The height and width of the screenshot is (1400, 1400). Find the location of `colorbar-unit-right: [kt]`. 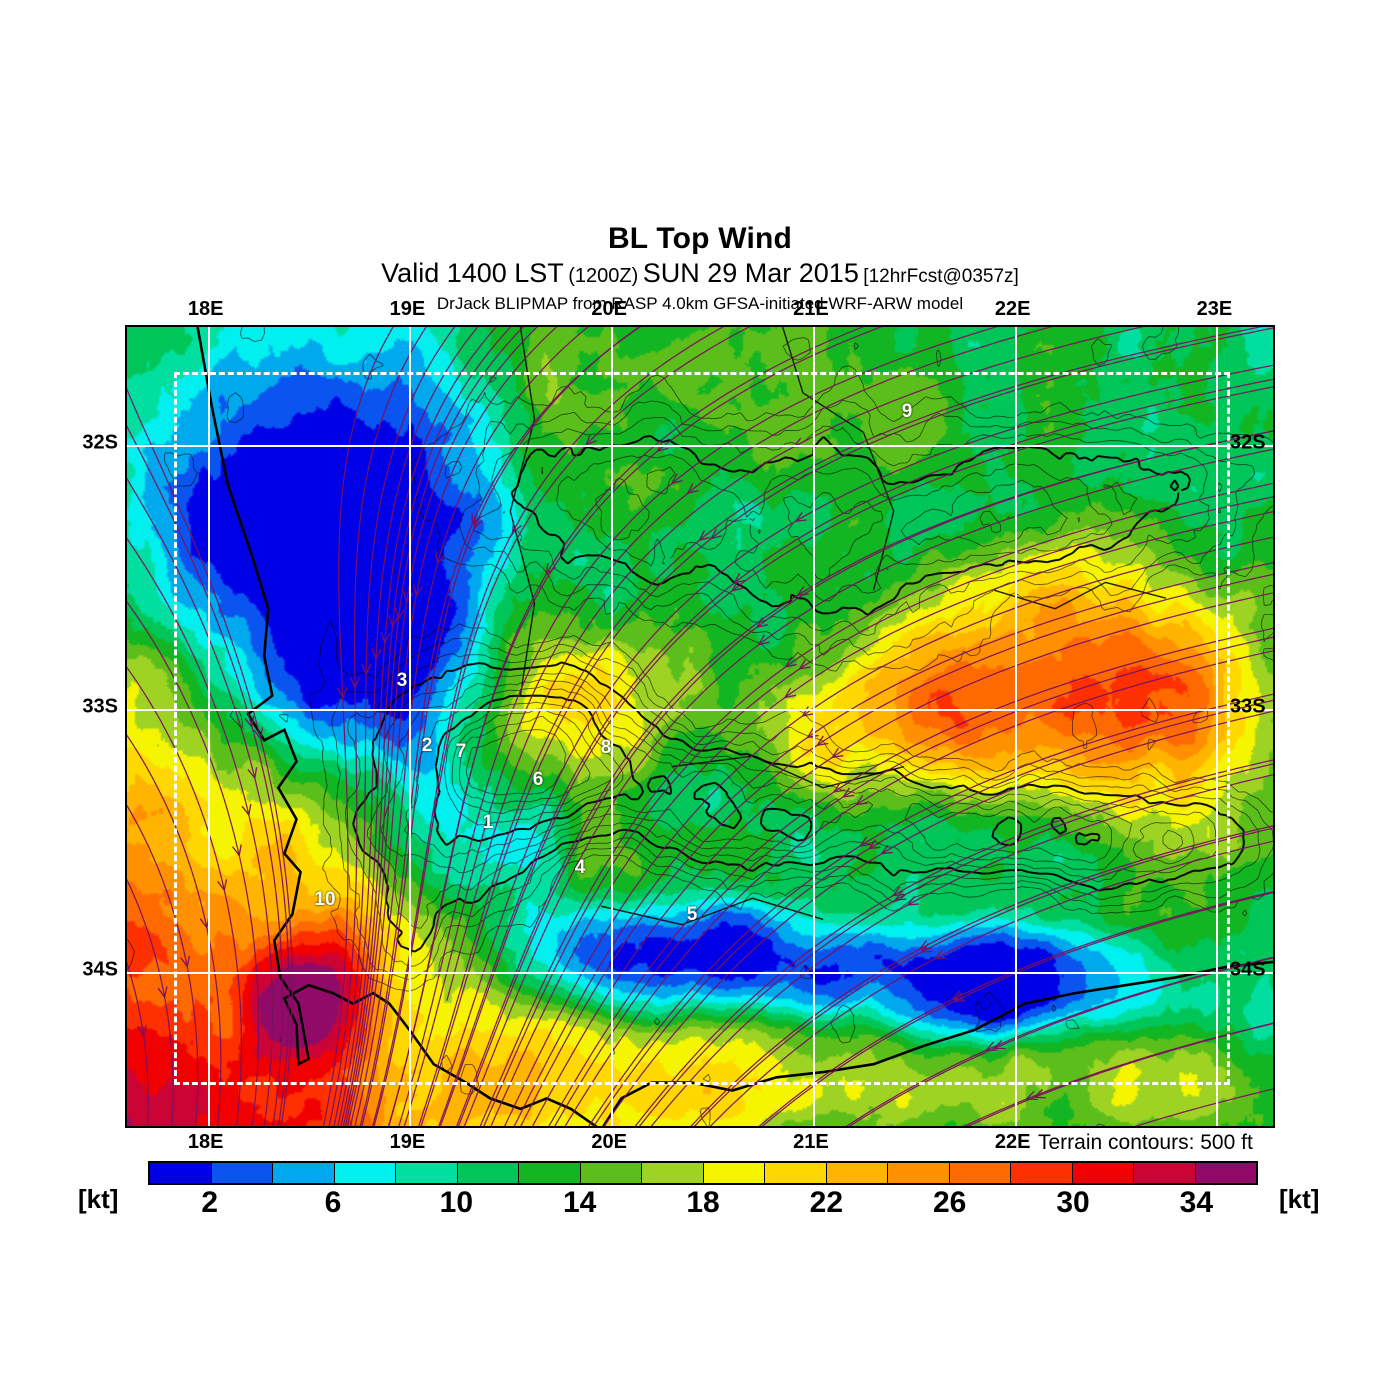

colorbar-unit-right: [kt] is located at coordinates (1299, 1199).